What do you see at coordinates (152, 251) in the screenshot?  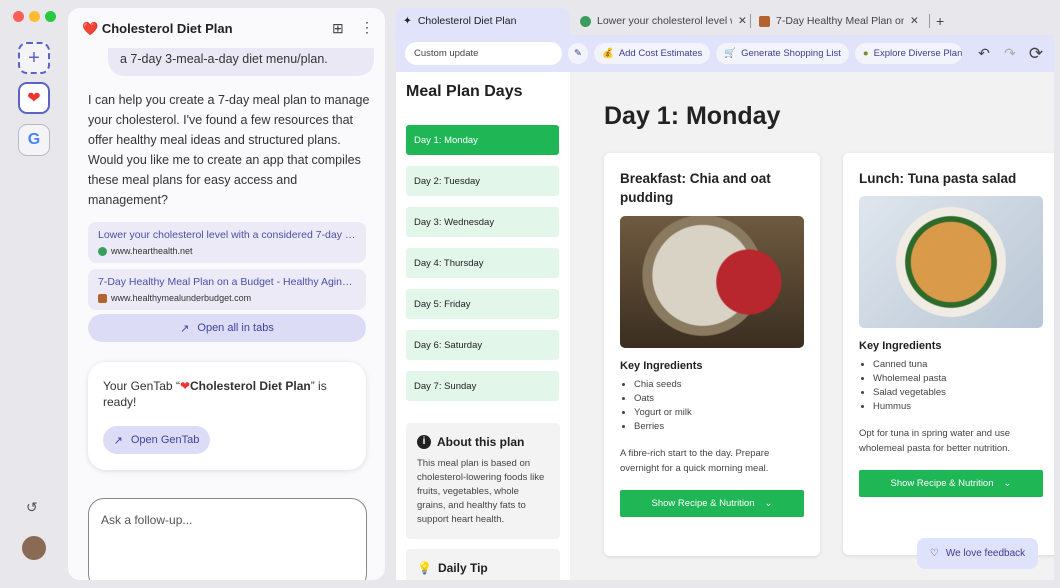 I see `source-url: www.hearthealth.net` at bounding box center [152, 251].